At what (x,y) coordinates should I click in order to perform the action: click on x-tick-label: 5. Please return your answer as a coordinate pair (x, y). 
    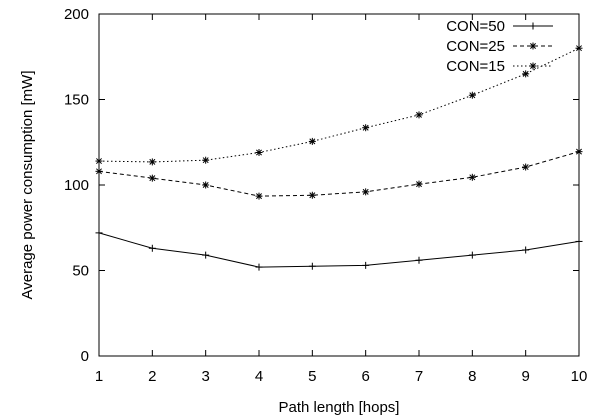
    Looking at the image, I should click on (312, 376).